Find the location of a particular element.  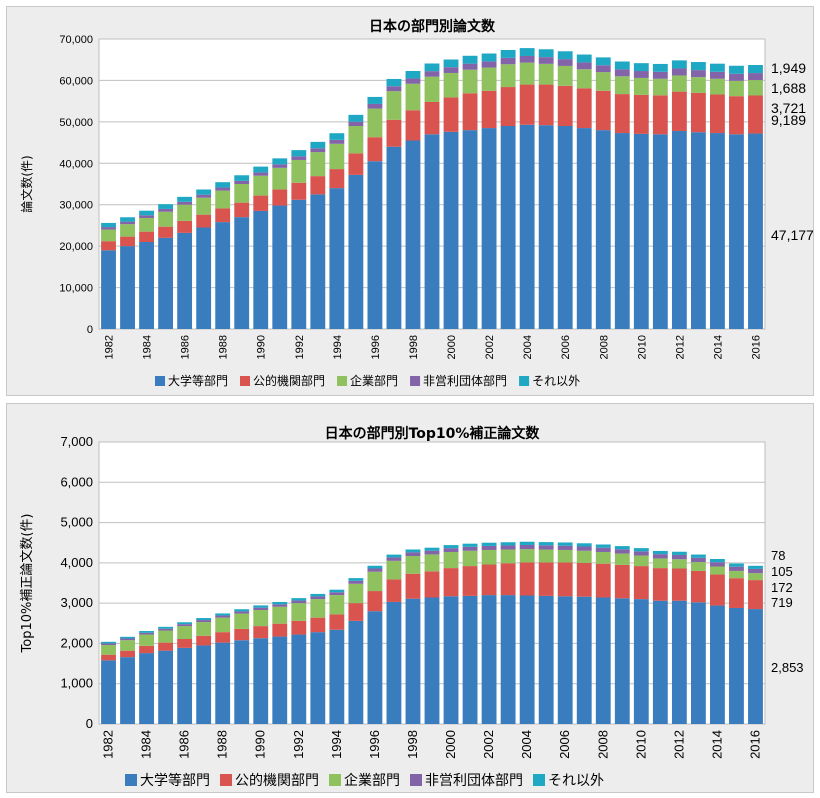

legend-swatch-company is located at coordinates (335, 780).